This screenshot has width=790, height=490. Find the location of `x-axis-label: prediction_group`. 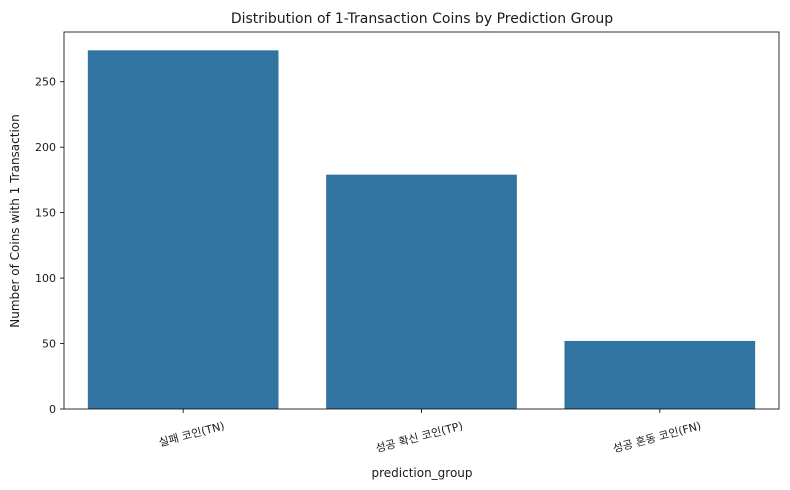

x-axis-label: prediction_group is located at coordinates (421, 473).